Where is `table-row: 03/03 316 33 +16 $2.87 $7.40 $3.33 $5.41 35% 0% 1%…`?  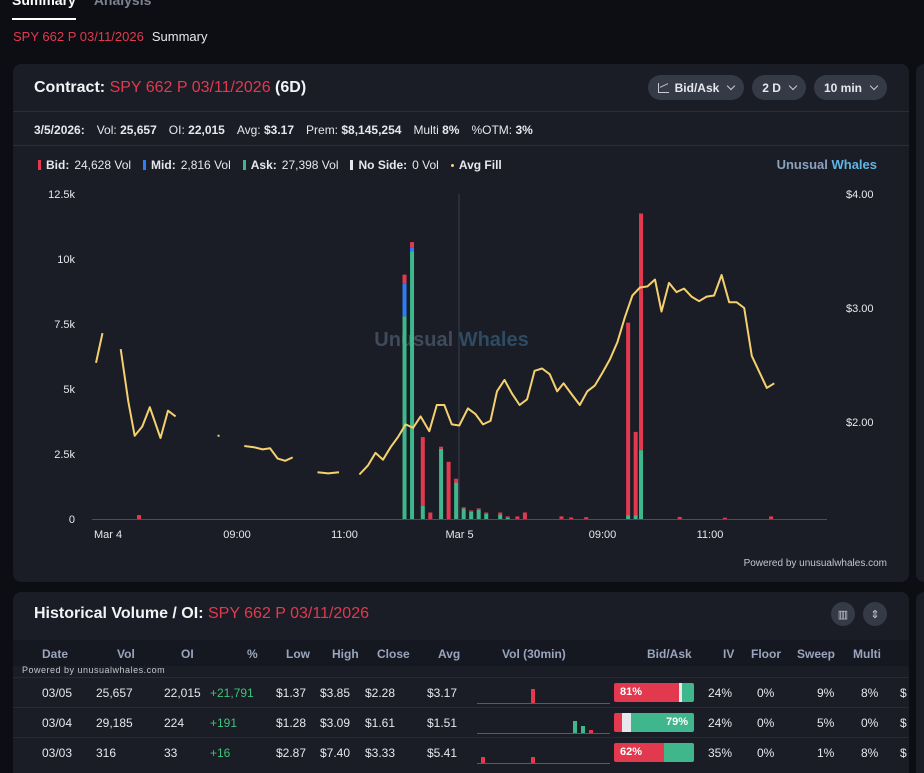 table-row: 03/03 316 33 +16 $2.87 $7.40 $3.33 $5.41 35% 0% 1%… is located at coordinates (461, 752).